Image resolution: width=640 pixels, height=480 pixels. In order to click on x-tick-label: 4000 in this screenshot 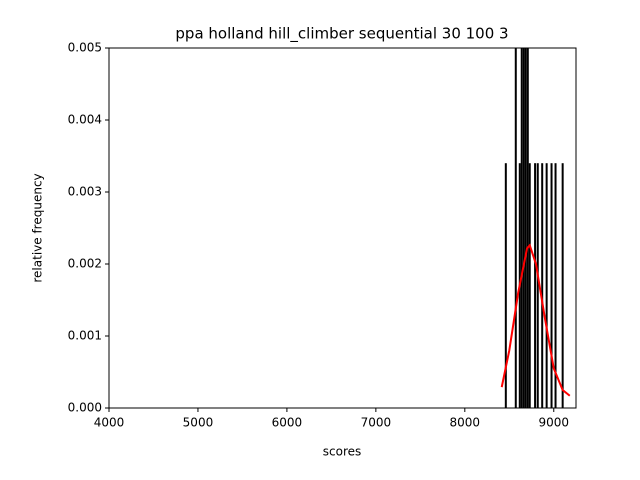, I will do `click(109, 423)`.